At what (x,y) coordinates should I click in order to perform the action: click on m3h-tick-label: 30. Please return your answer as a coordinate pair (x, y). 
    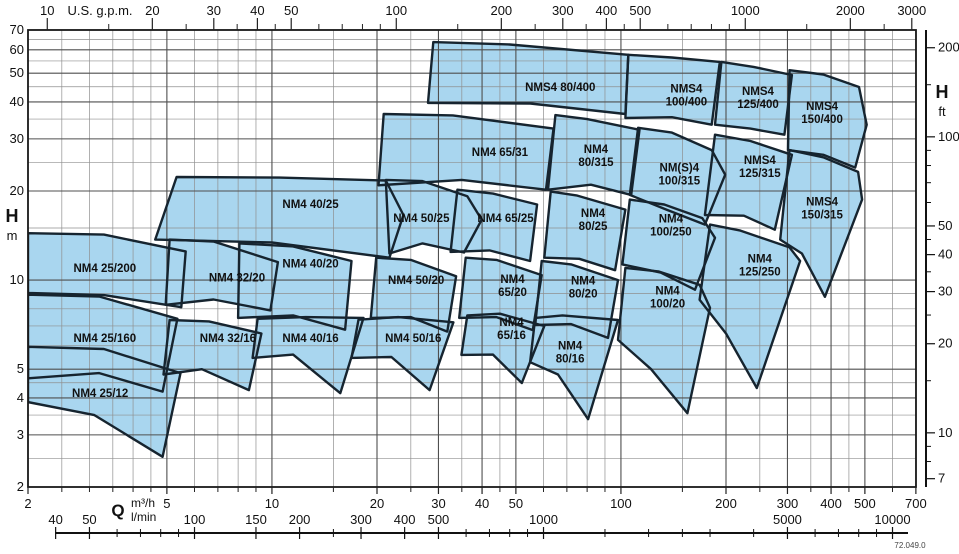
    Looking at the image, I should click on (438, 503).